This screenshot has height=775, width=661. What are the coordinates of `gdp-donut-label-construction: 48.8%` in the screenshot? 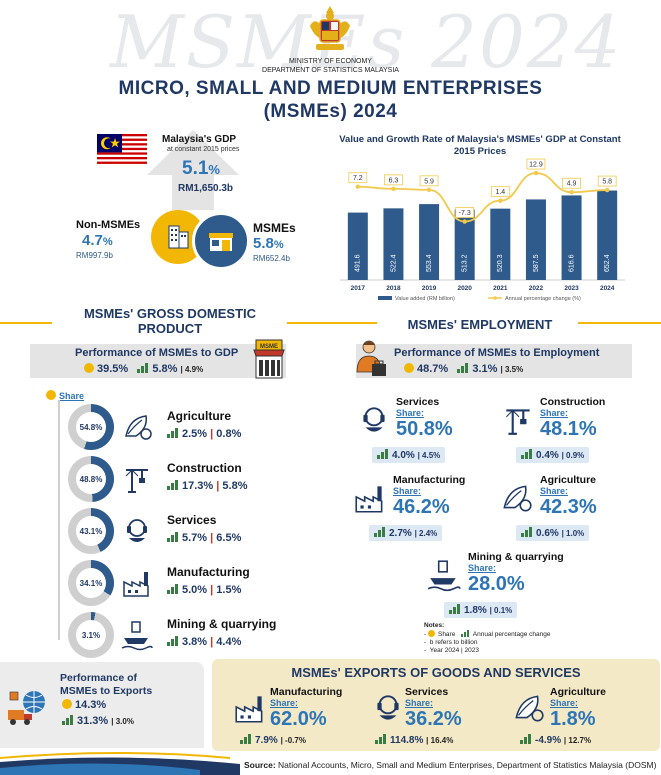 It's located at (91, 479).